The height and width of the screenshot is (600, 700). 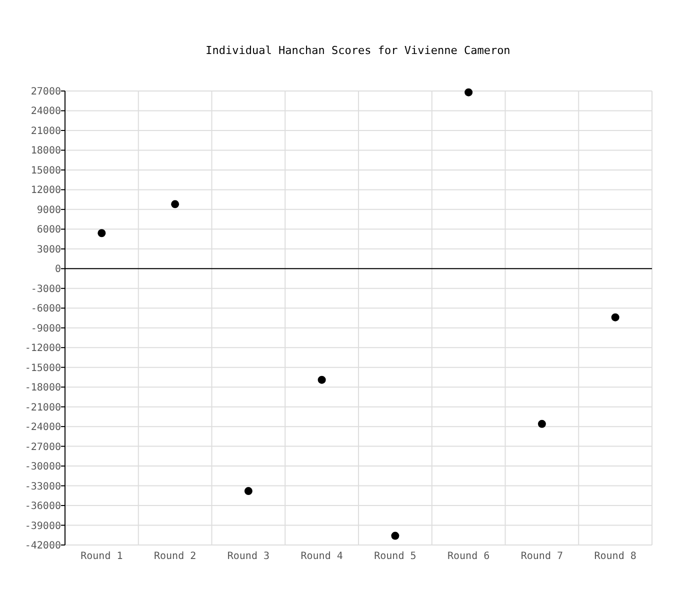 What do you see at coordinates (45, 309) in the screenshot?
I see `y-tick-label: -6000` at bounding box center [45, 309].